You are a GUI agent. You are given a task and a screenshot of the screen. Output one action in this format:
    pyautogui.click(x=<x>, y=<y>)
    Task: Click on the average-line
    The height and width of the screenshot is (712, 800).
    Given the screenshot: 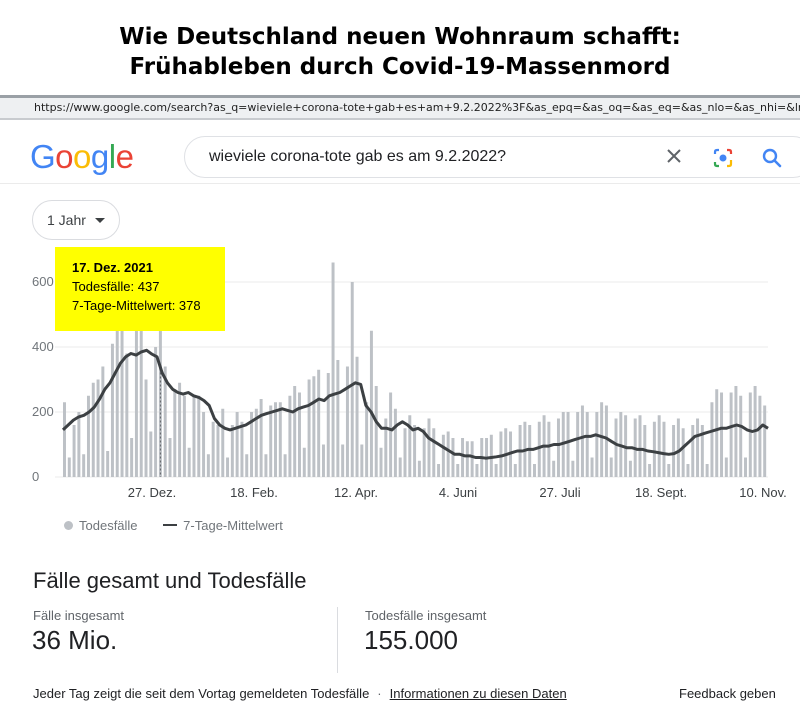 What is the action you would take?
    pyautogui.click(x=415, y=404)
    